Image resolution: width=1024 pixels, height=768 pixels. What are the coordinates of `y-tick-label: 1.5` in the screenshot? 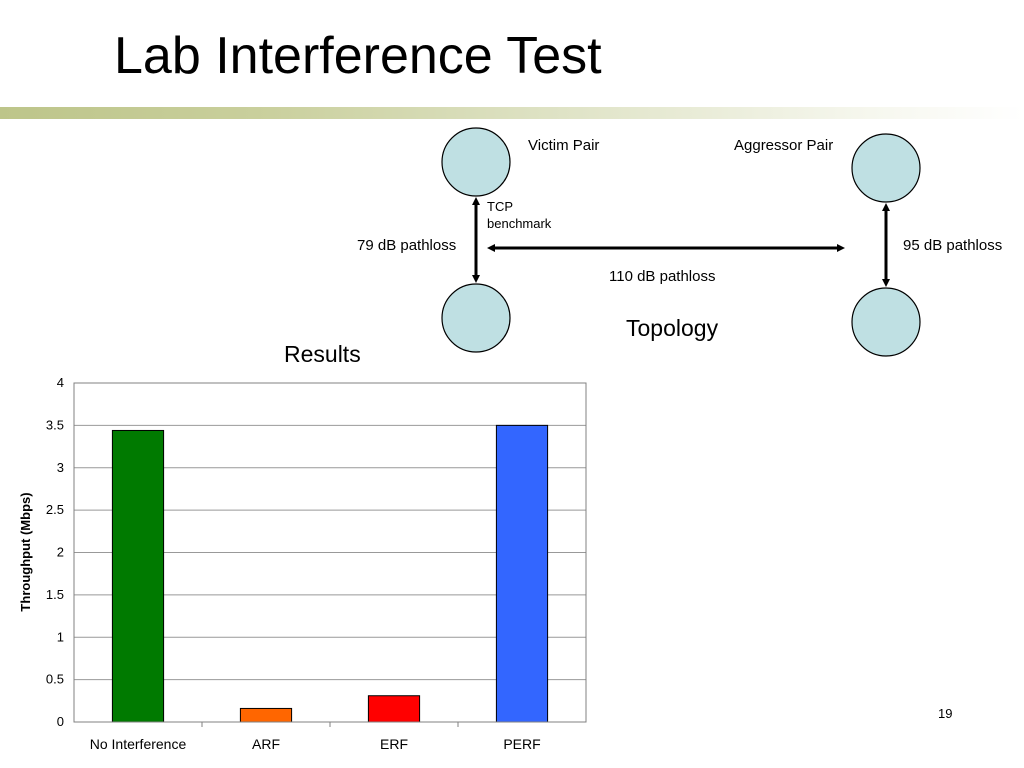 It's located at (55, 594).